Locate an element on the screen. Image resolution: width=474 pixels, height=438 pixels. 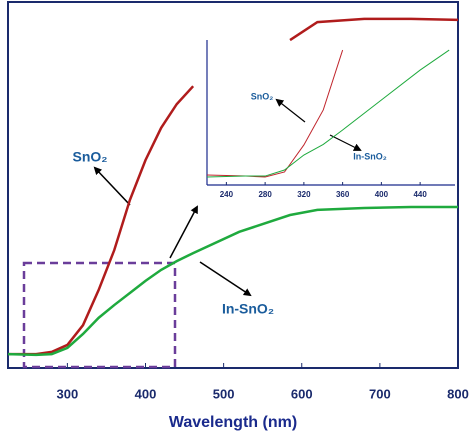
x-tick-label: 300 is located at coordinates (68, 393).